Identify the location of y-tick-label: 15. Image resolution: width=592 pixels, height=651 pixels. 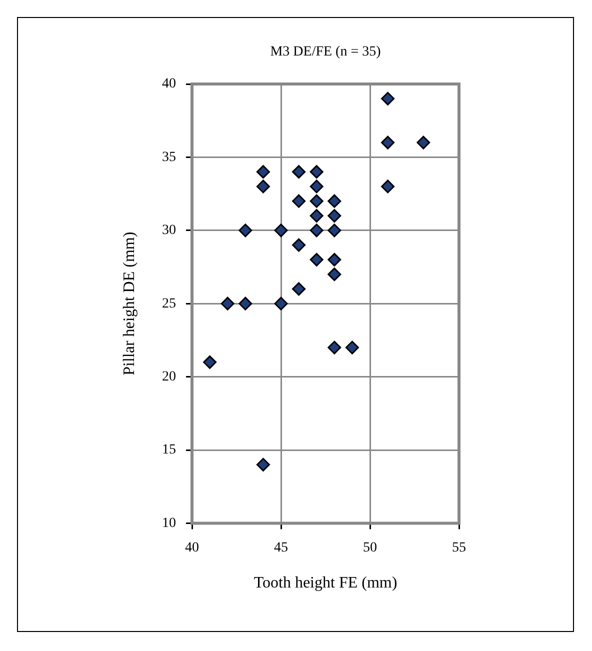
(169, 450).